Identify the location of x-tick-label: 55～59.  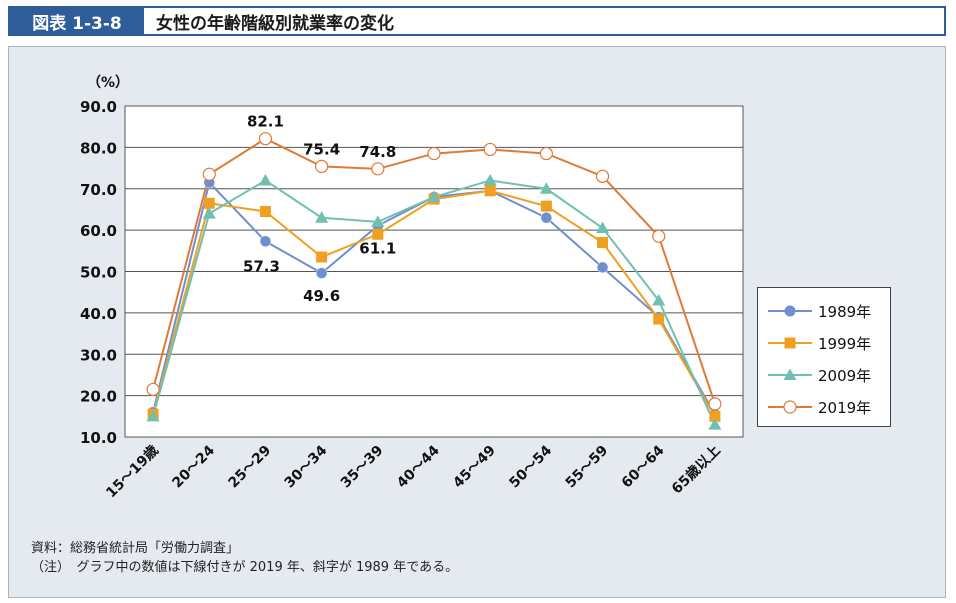
(587, 467).